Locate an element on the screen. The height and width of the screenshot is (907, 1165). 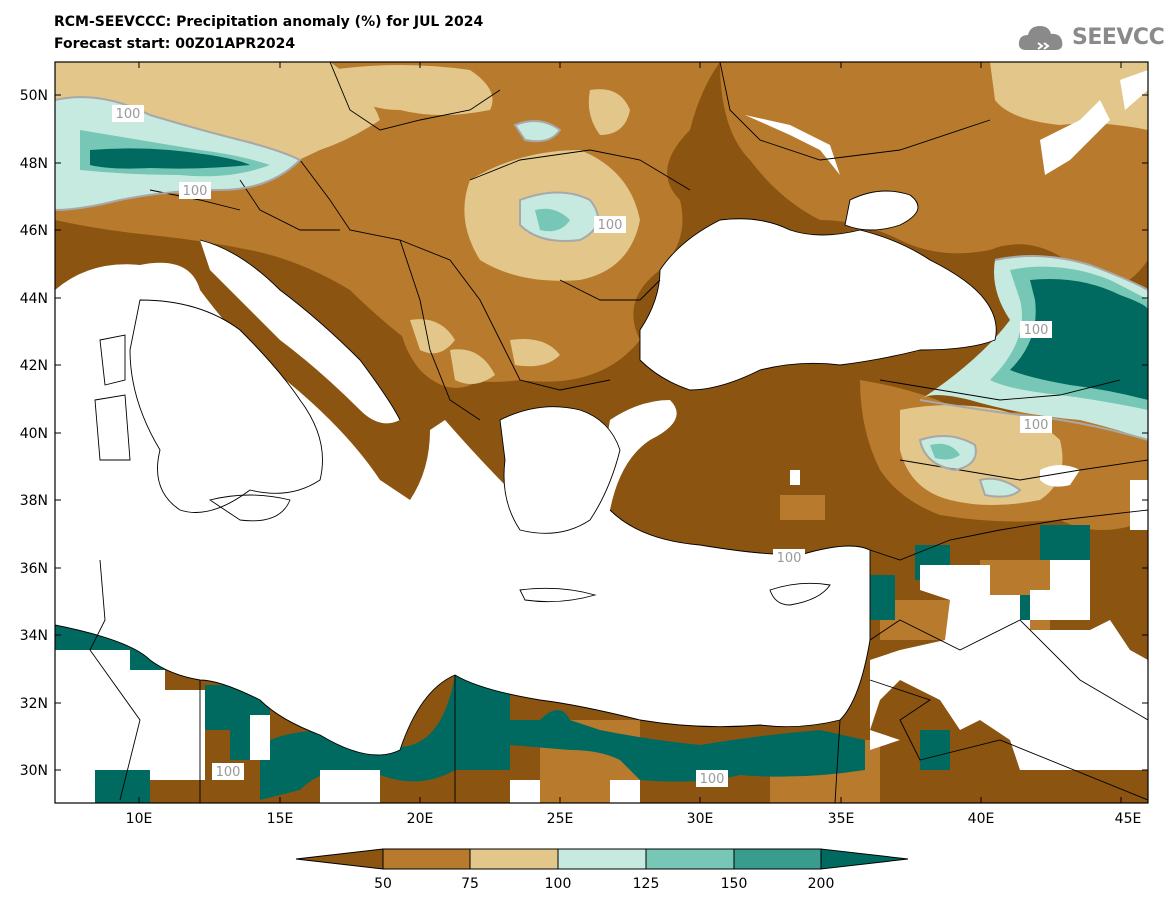
lat-label: 34N is located at coordinates (34, 636).